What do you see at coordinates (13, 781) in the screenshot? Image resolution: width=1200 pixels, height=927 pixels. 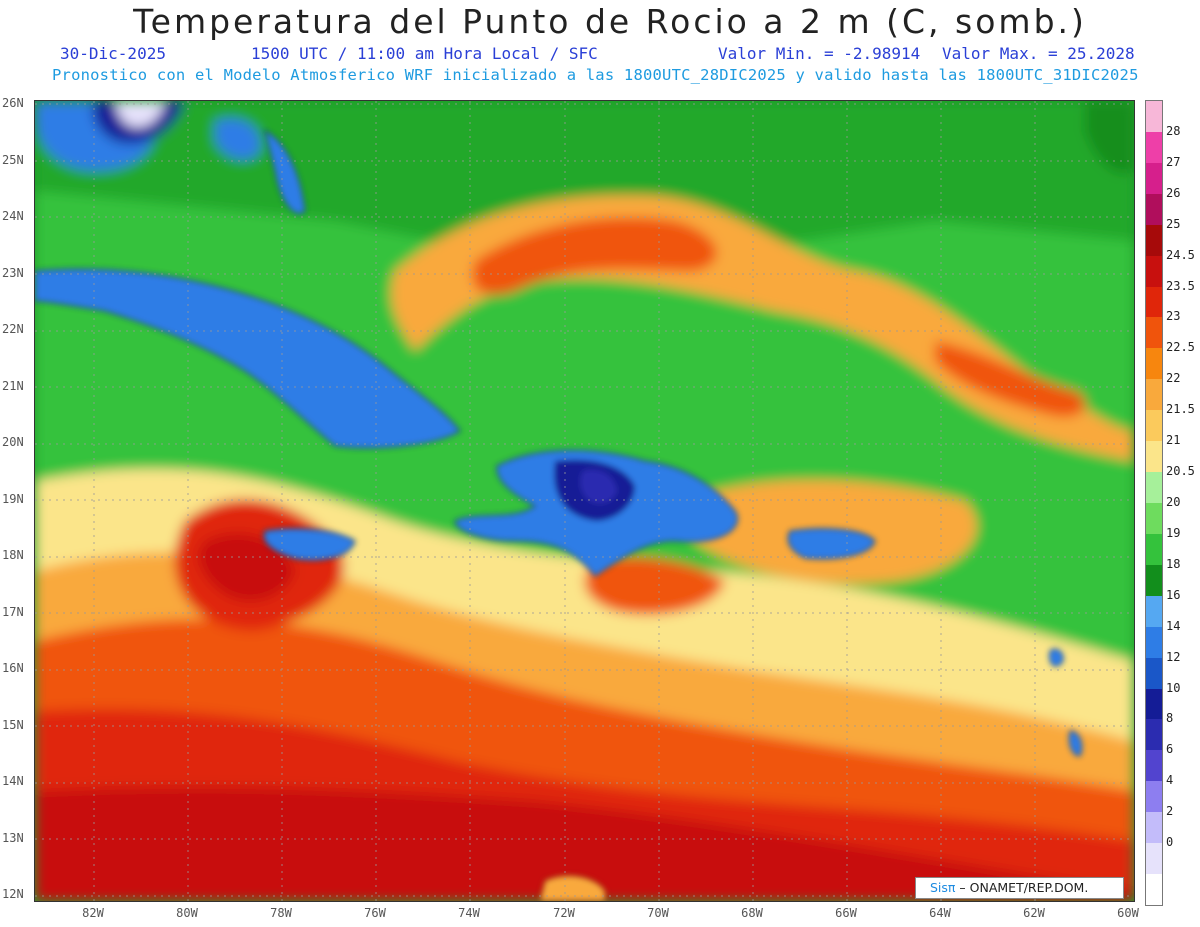 I see `lat-label-14n: 14N` at bounding box center [13, 781].